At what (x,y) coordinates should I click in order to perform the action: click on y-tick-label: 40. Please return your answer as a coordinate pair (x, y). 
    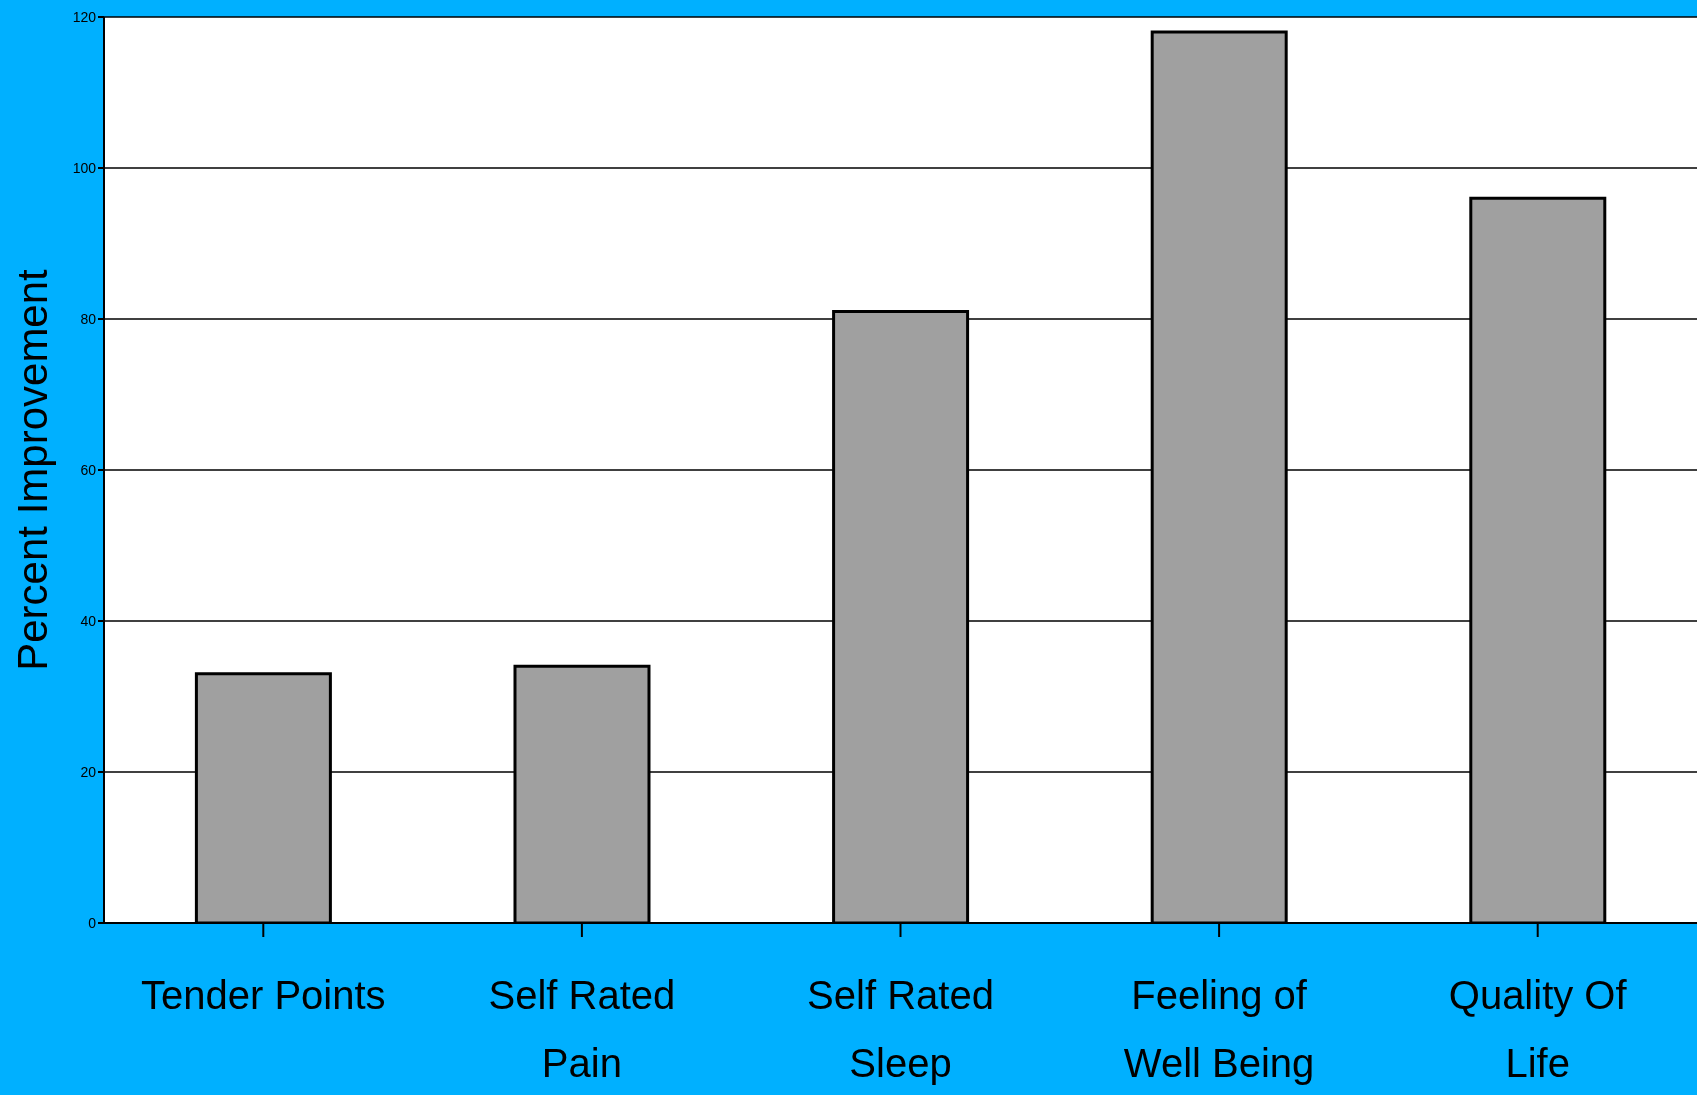
    Looking at the image, I should click on (88, 620).